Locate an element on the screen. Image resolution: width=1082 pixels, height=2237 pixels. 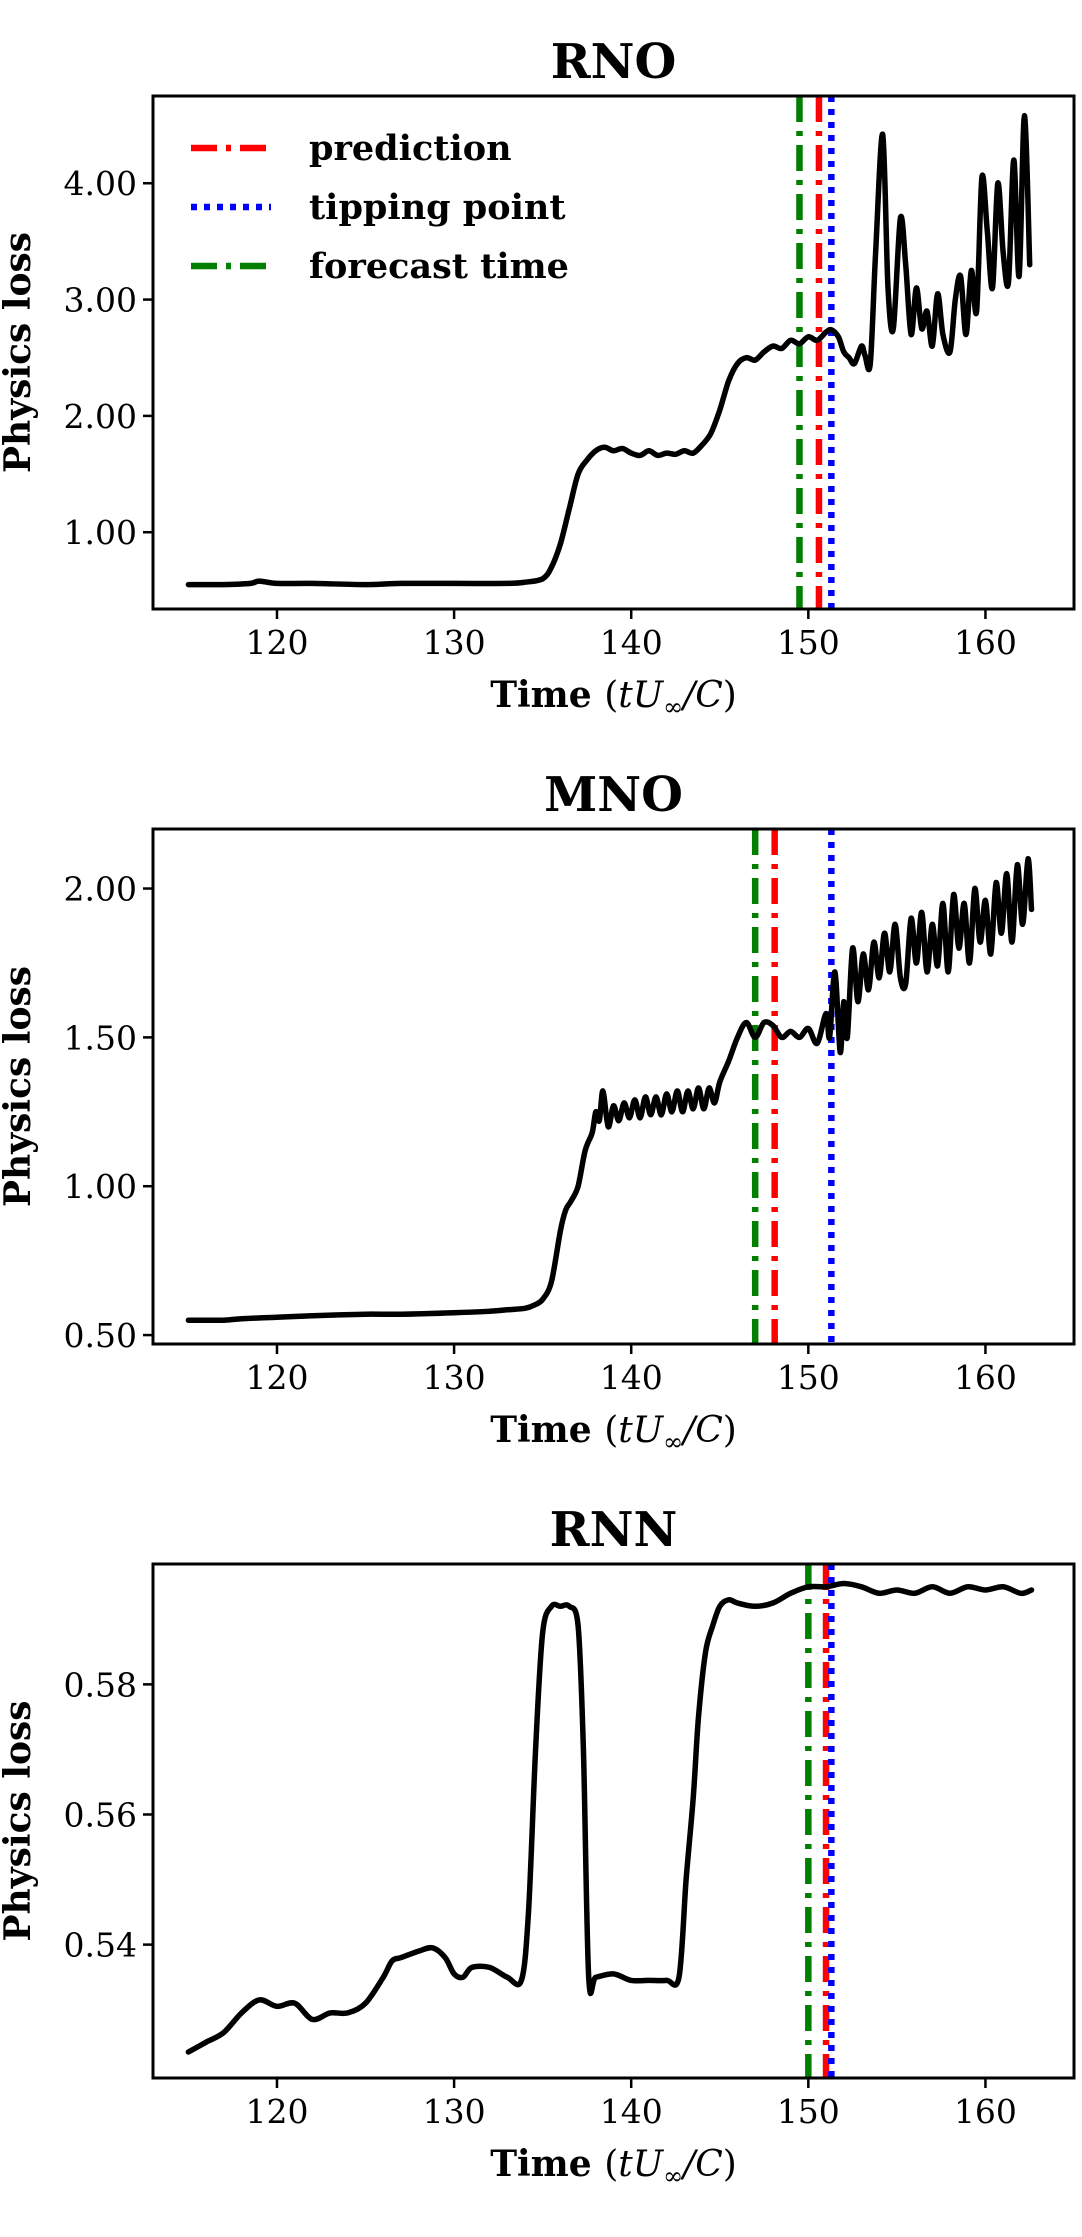
legend: prediction tipping point forecast time is located at coordinates (380, 207).